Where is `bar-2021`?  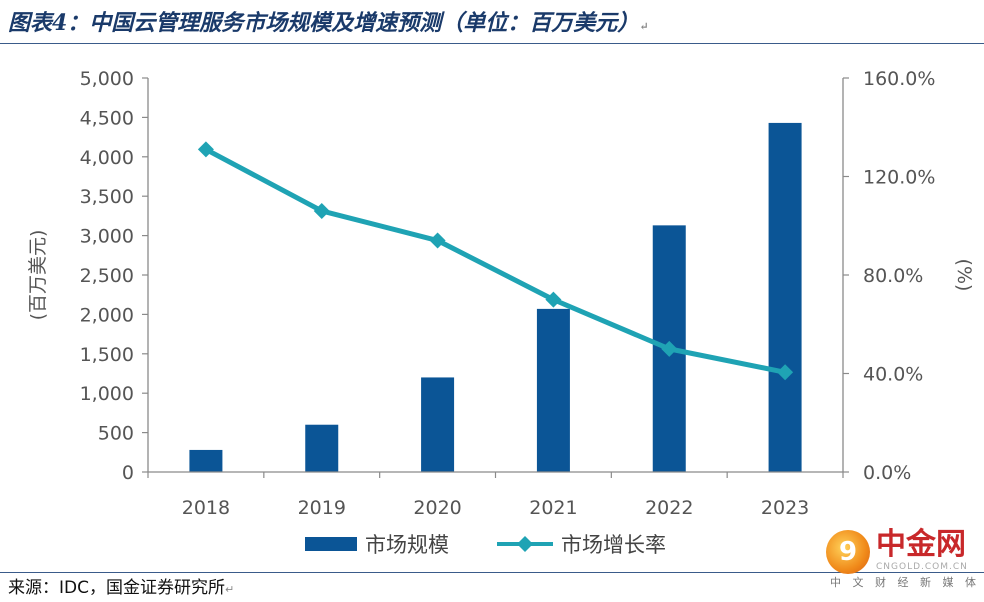 bar-2021 is located at coordinates (553, 390).